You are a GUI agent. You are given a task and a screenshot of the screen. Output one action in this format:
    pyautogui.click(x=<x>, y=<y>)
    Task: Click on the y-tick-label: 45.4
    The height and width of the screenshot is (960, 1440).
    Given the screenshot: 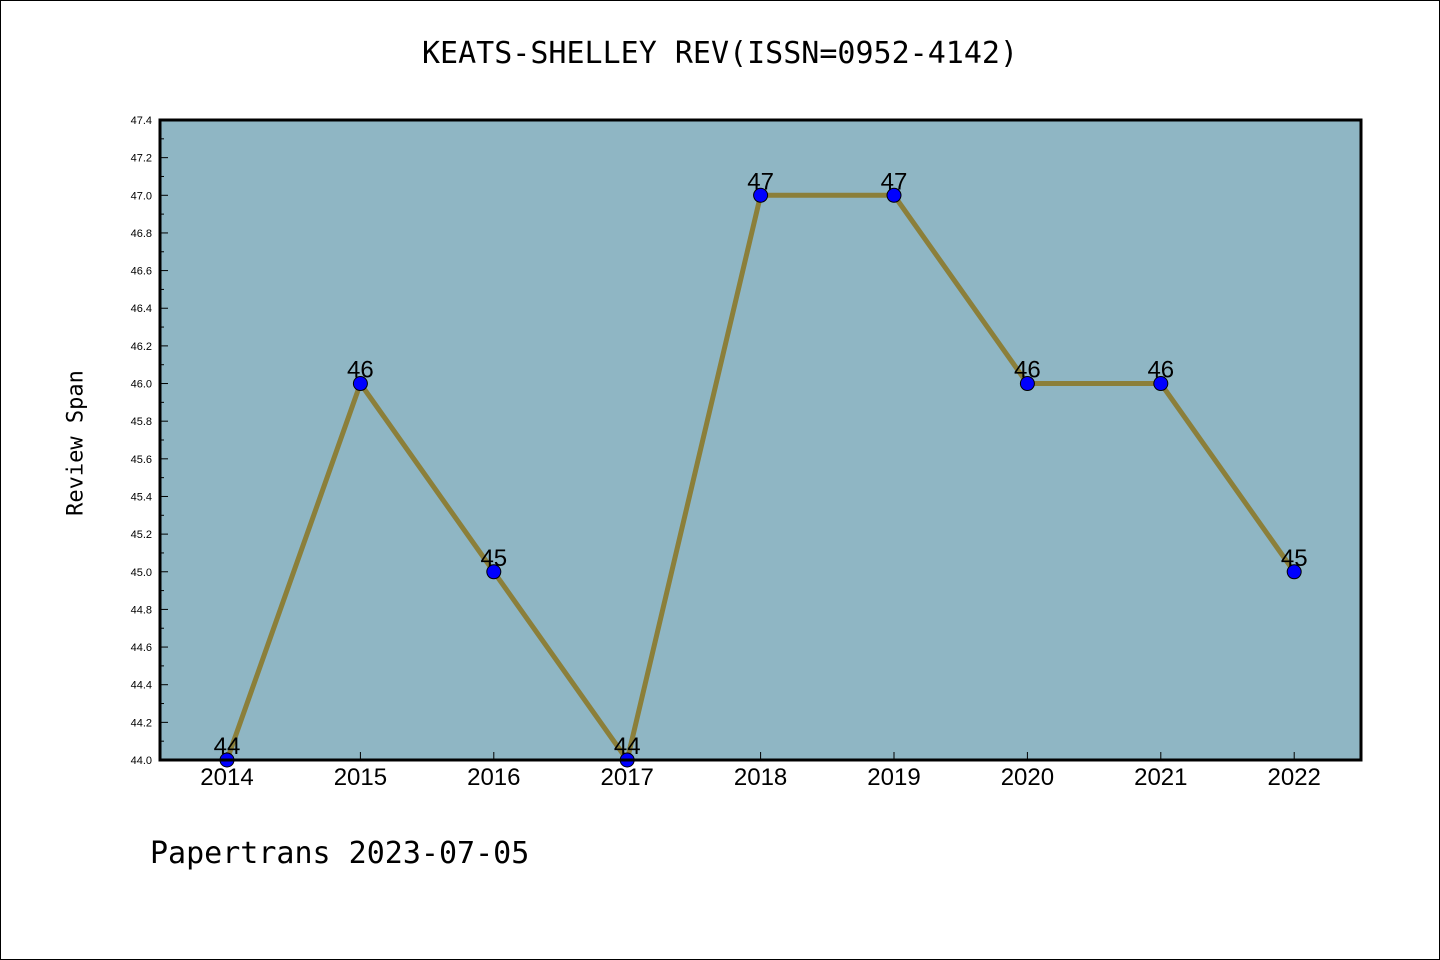 What is the action you would take?
    pyautogui.click(x=141, y=497)
    